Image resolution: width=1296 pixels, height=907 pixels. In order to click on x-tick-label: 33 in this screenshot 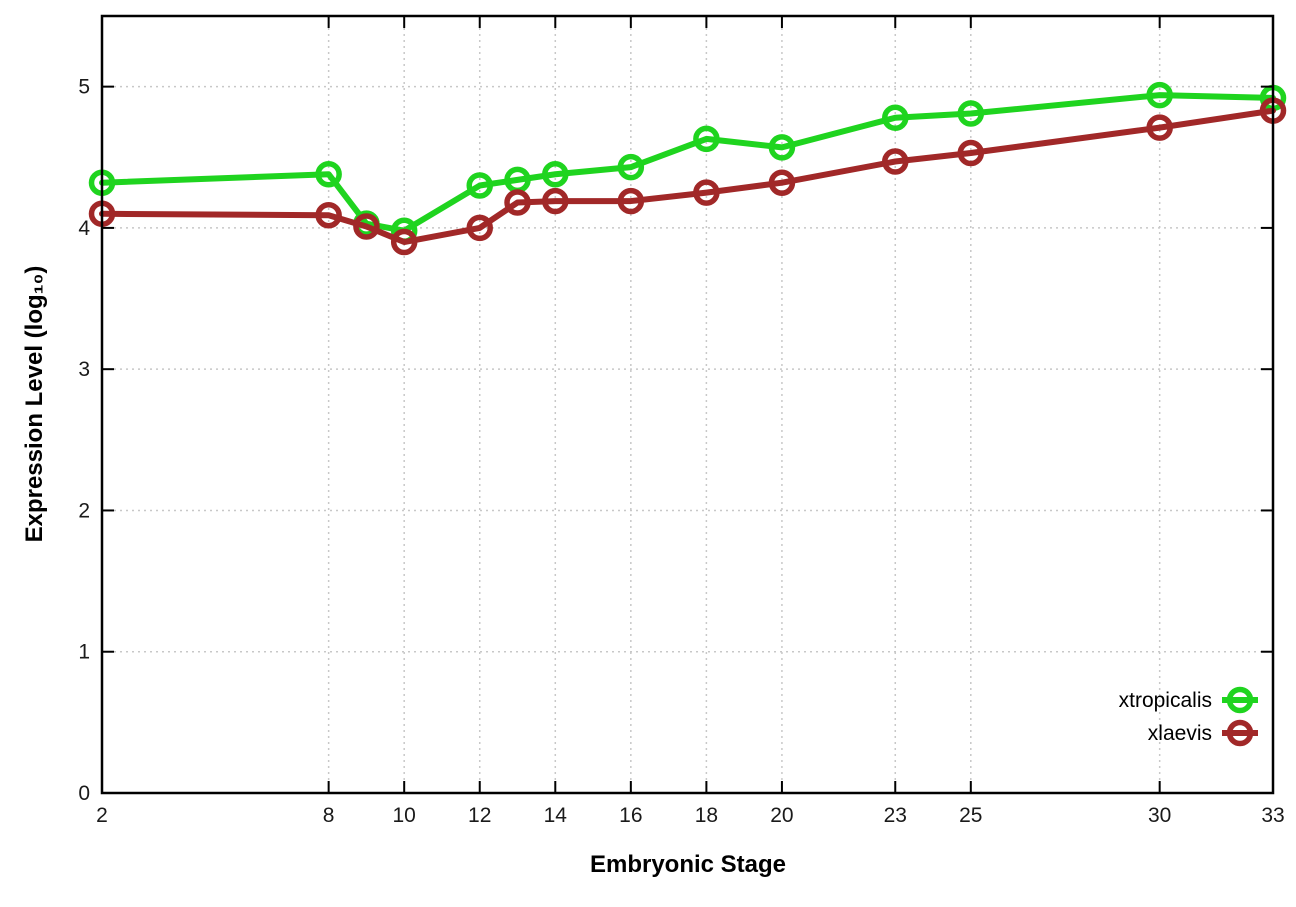, I will do `click(1272, 815)`.